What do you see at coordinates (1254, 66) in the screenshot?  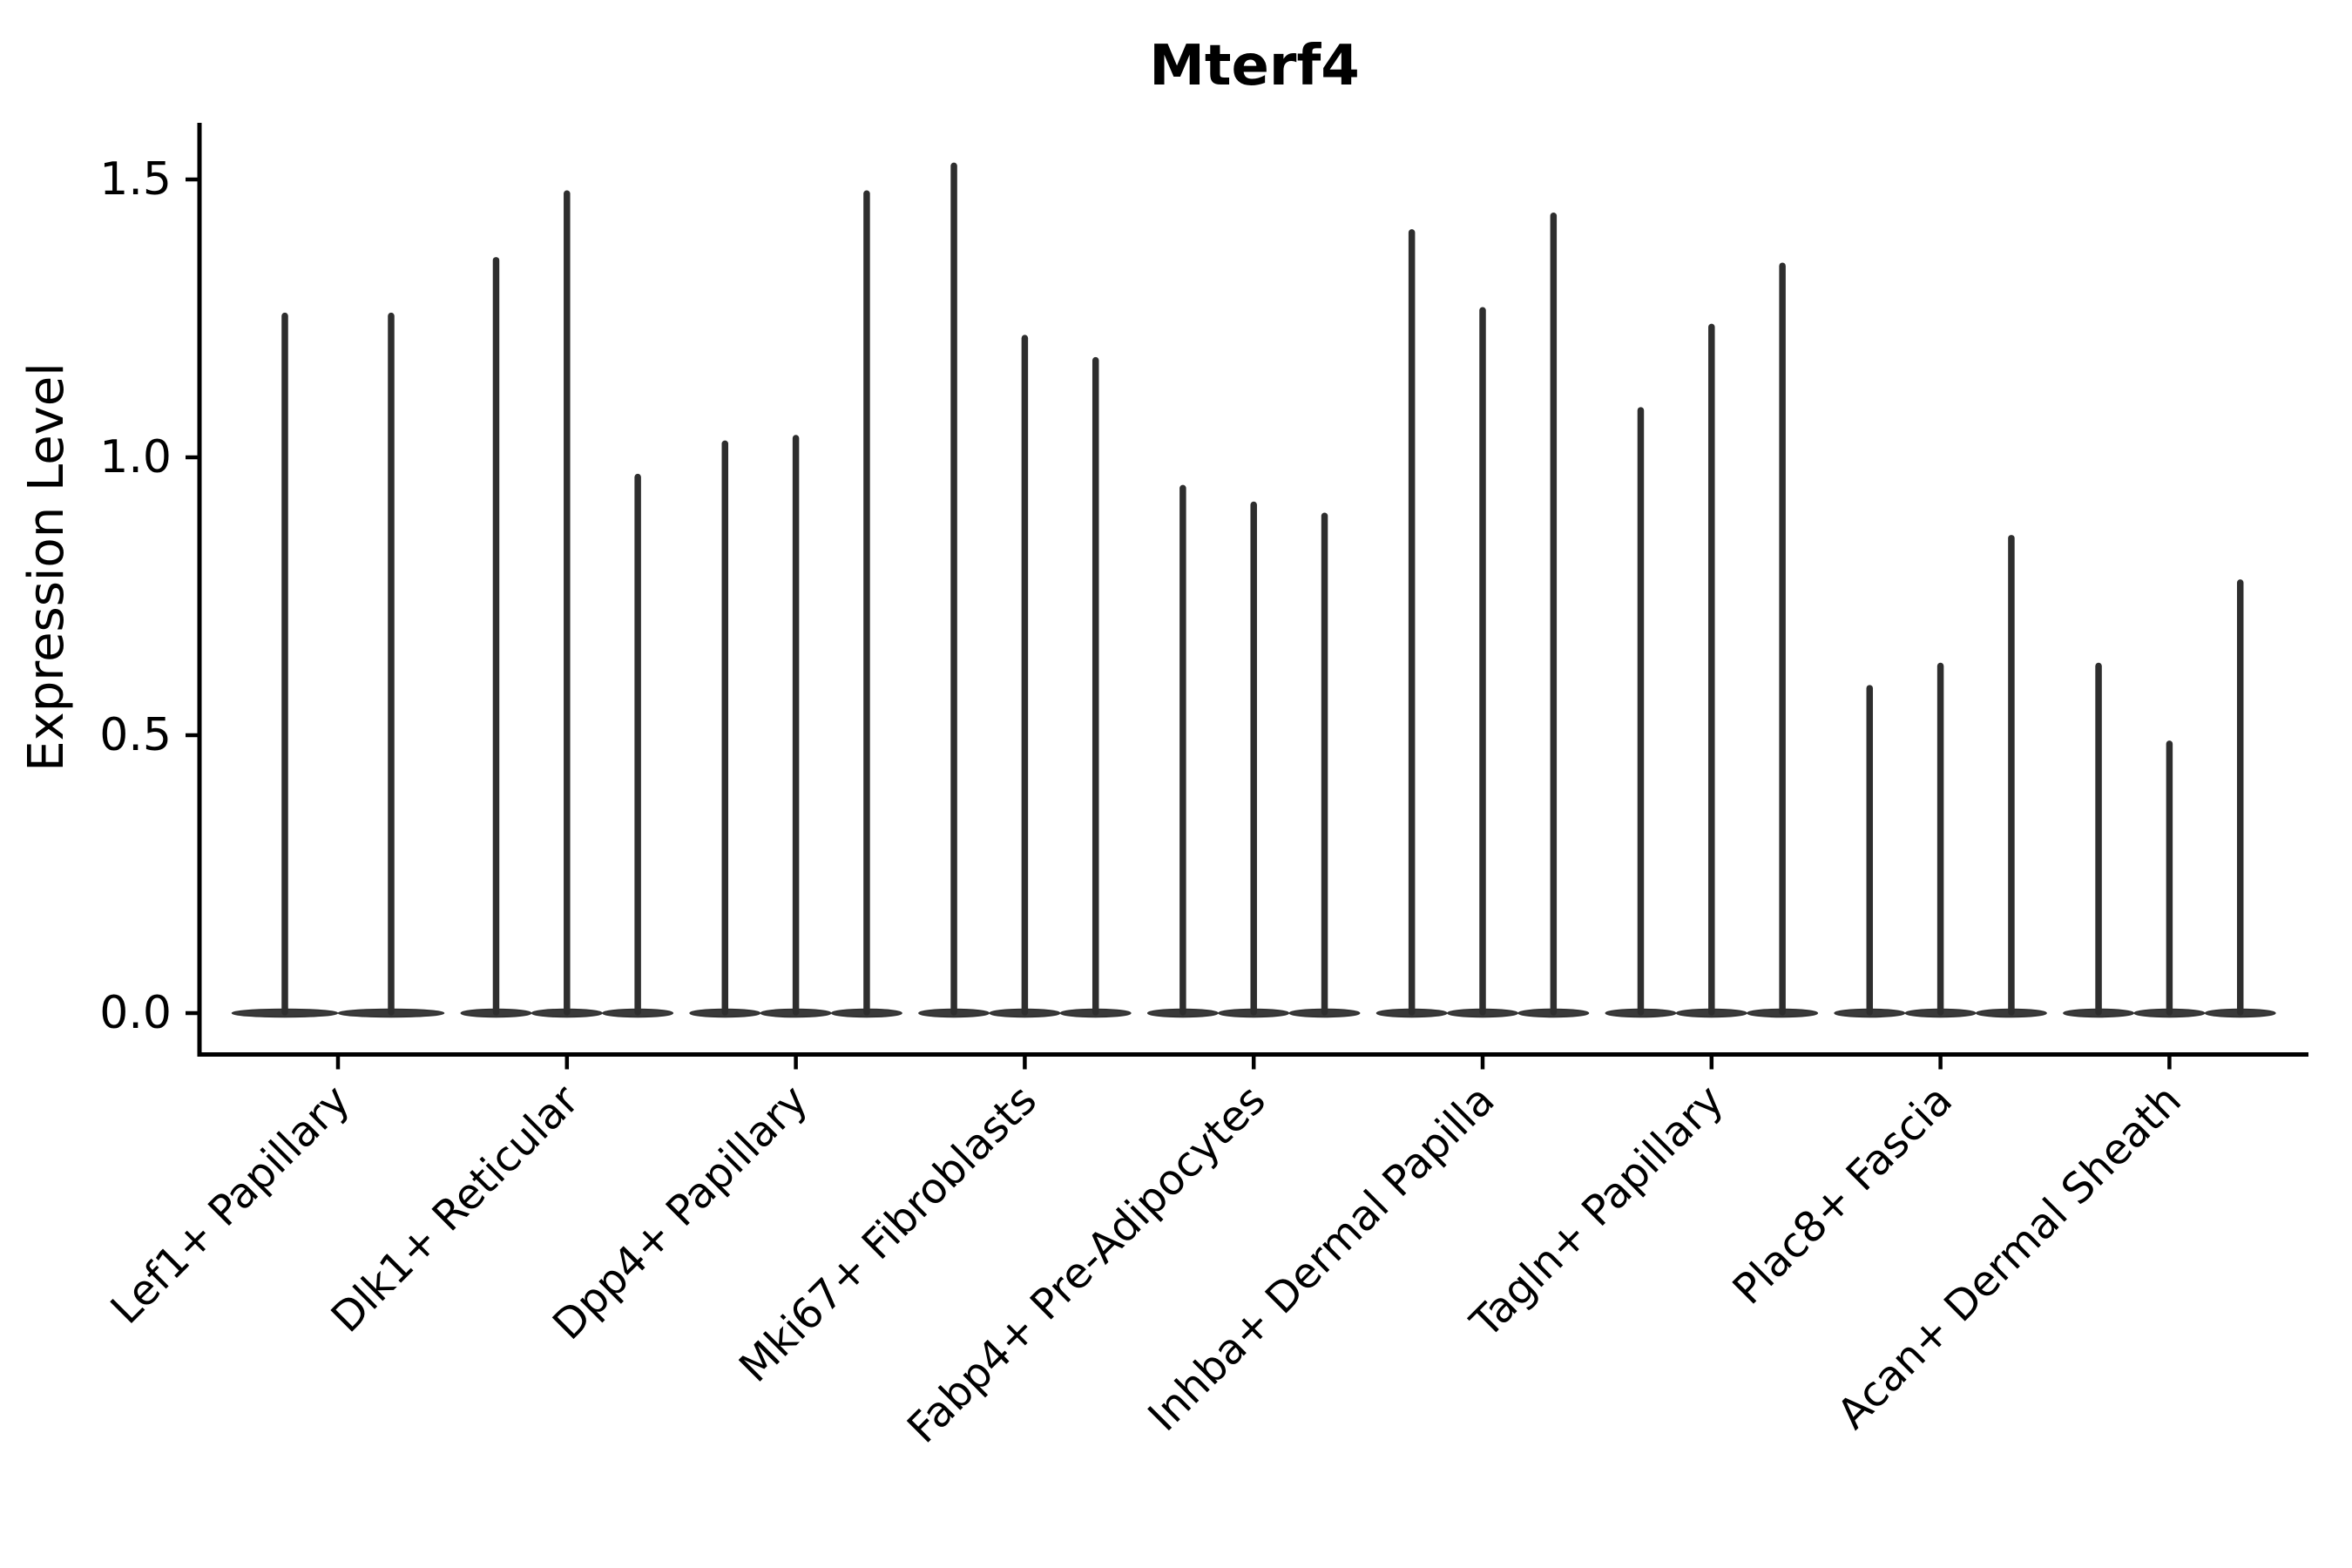 I see `chart-title: Mterf4` at bounding box center [1254, 66].